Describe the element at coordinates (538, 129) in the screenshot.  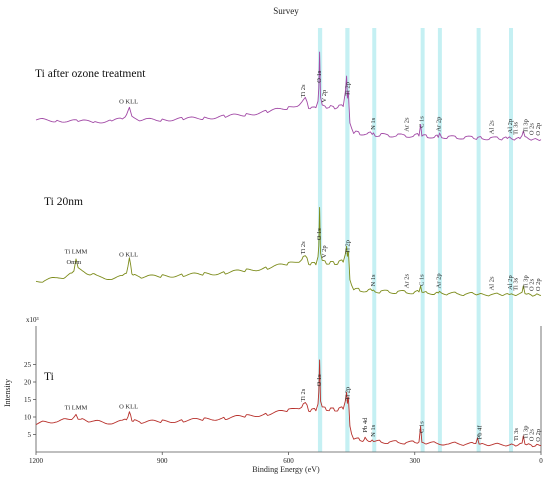
I see `peak-label-14: O 2p` at that location.